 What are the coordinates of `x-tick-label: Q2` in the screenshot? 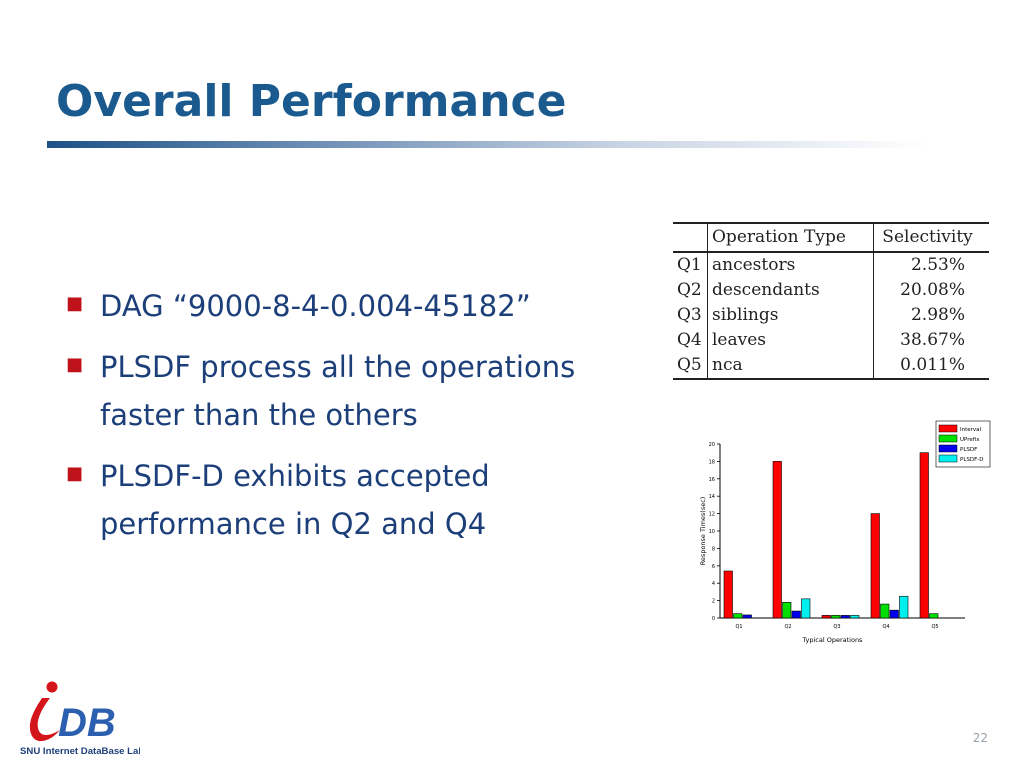 It's located at (787, 627).